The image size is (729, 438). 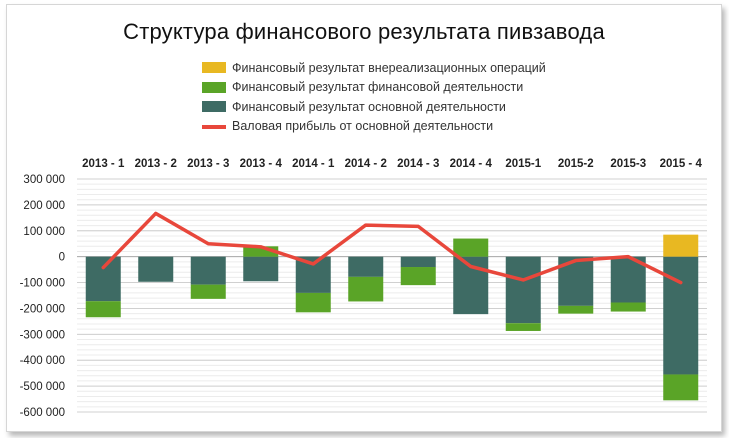 What do you see at coordinates (392, 248) in the screenshot?
I see `line-gross-profit` at bounding box center [392, 248].